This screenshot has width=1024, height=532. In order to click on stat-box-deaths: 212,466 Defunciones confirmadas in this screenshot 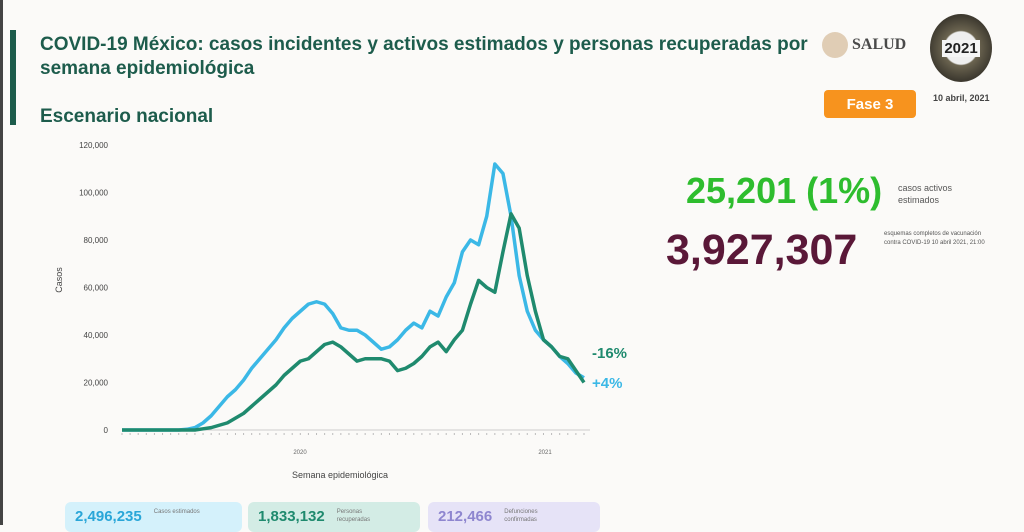, I will do `click(514, 517)`.